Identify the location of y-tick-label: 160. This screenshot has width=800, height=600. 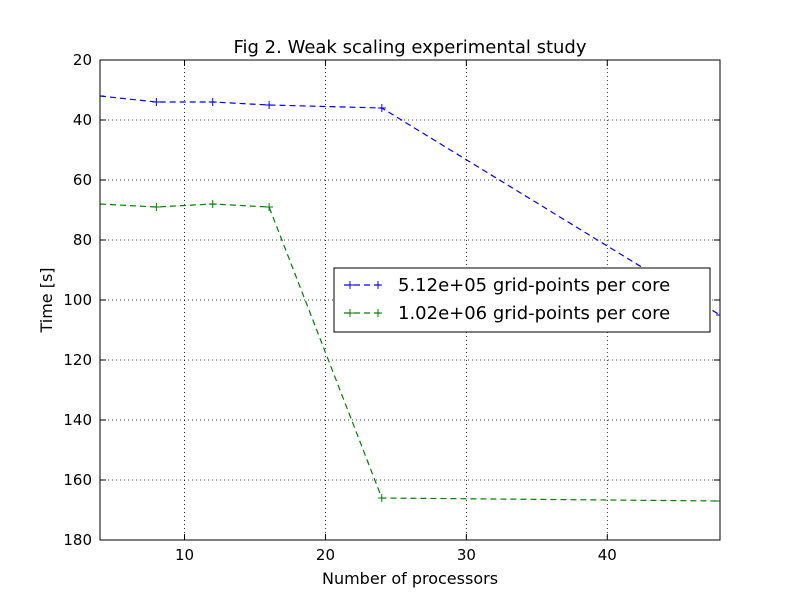
(77, 480).